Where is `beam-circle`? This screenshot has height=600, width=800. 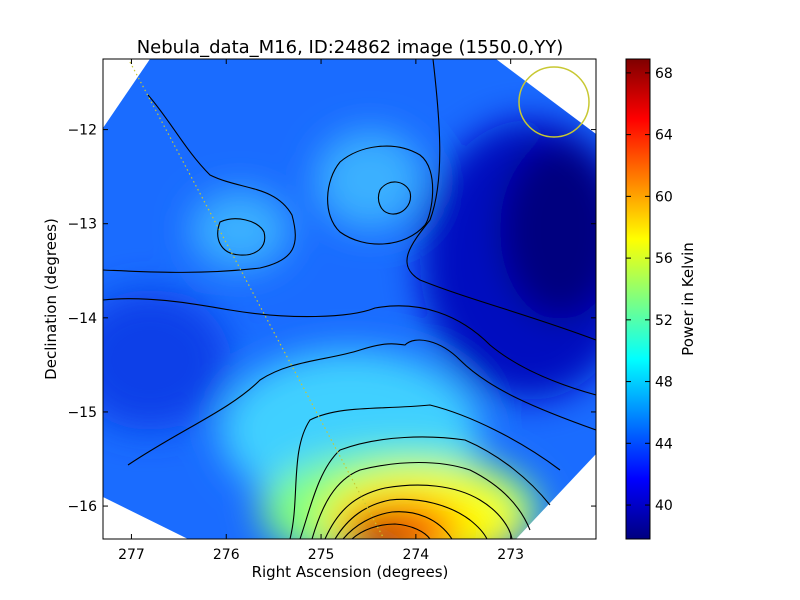 beam-circle is located at coordinates (554, 102).